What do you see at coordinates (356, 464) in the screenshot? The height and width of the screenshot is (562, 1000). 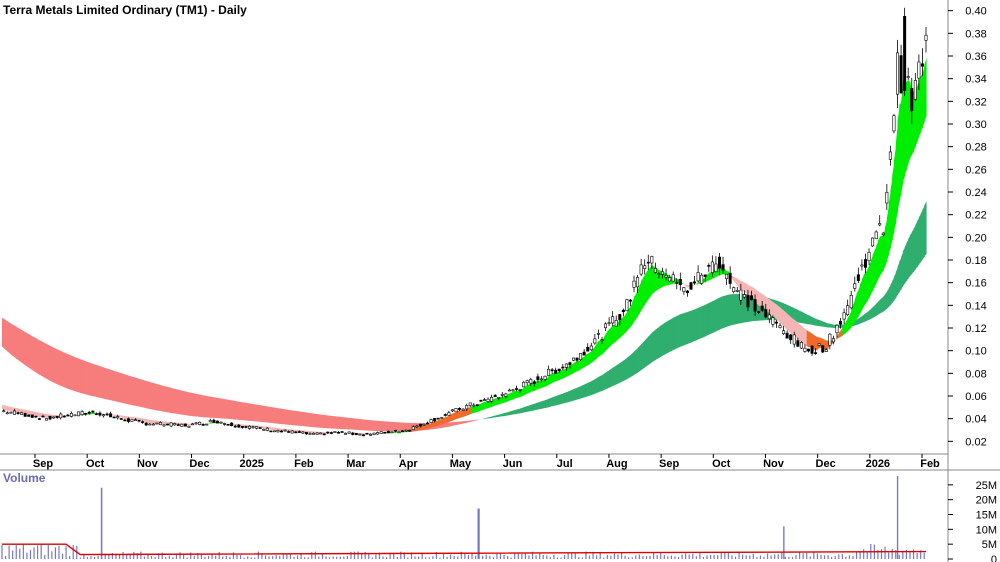 I see `time-tick-label: Mar` at bounding box center [356, 464].